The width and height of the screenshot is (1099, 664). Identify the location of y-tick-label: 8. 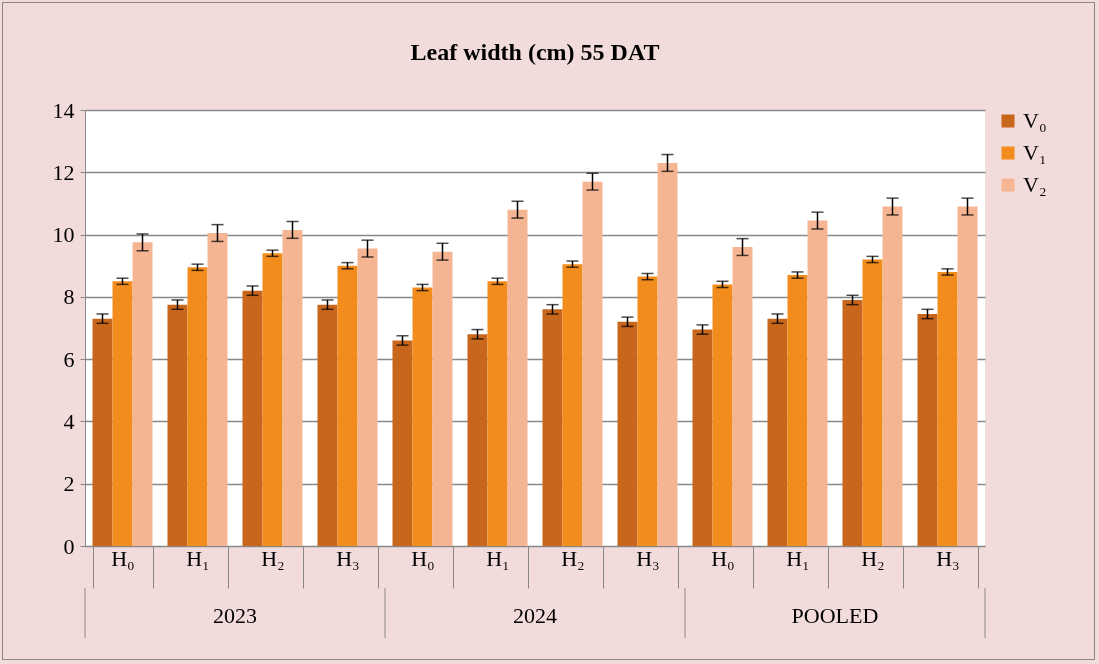
(69, 297).